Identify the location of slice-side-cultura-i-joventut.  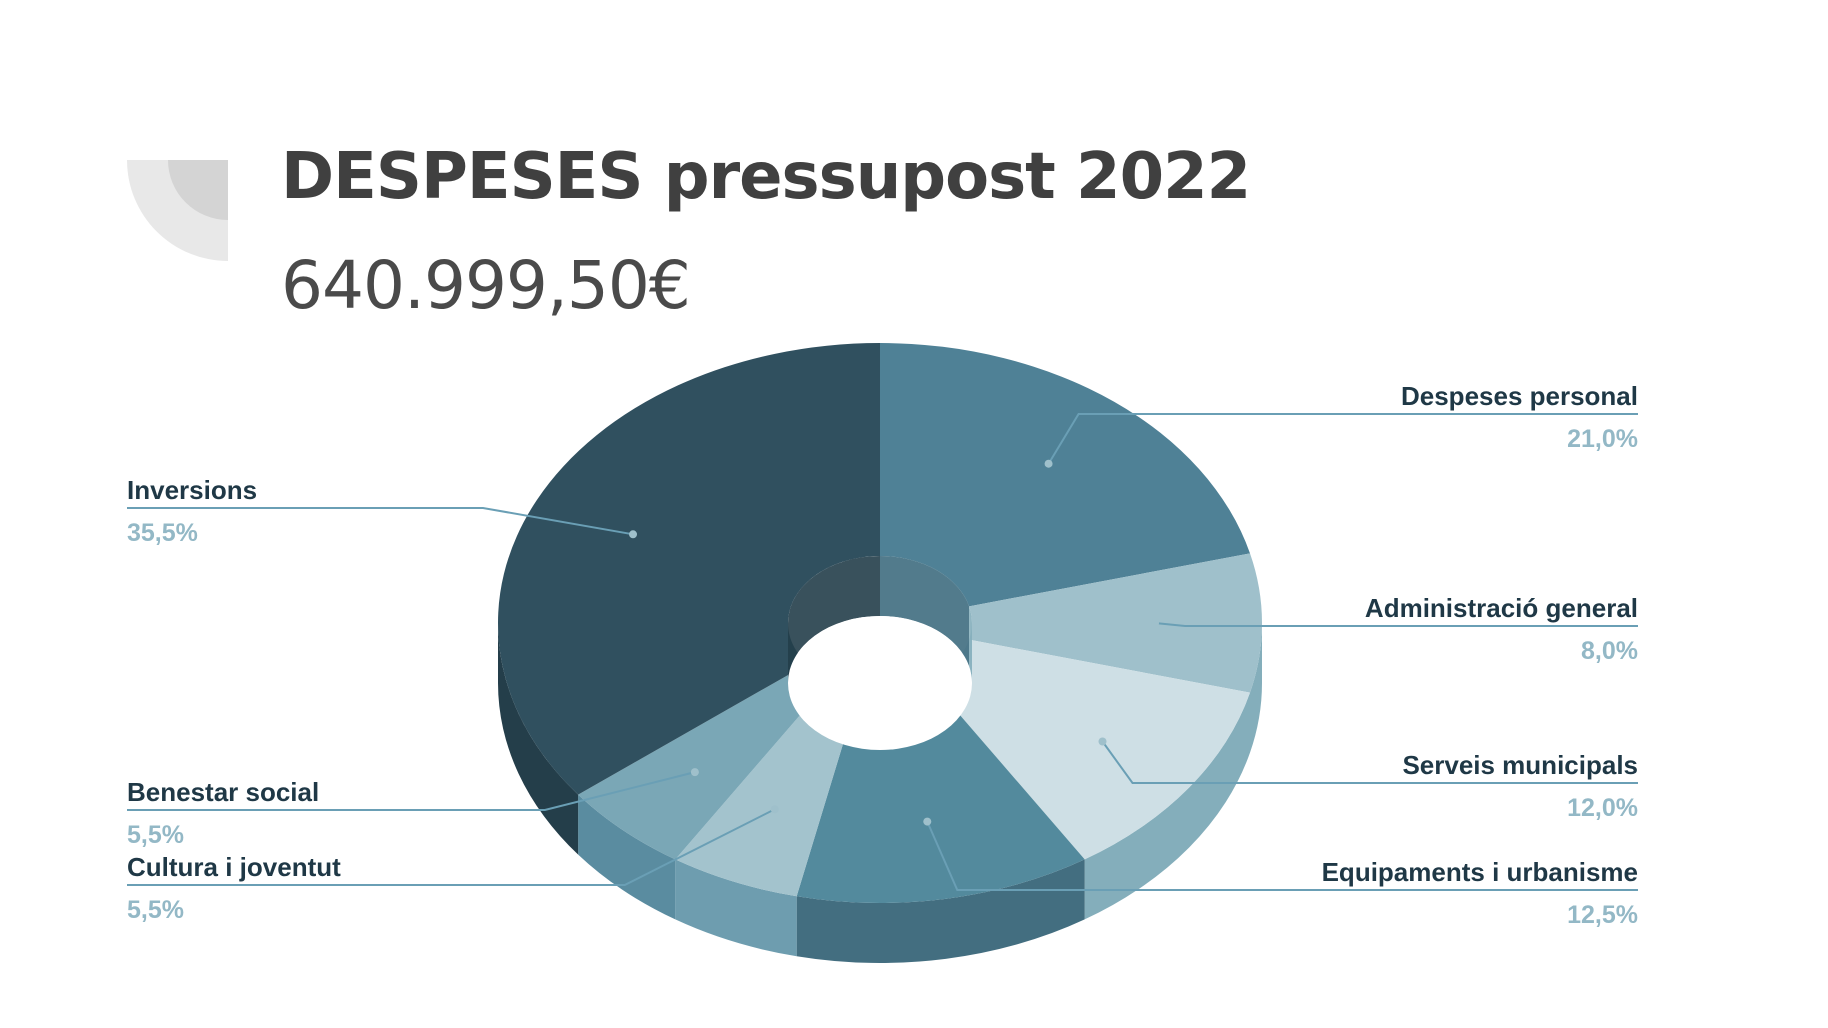
(736, 908).